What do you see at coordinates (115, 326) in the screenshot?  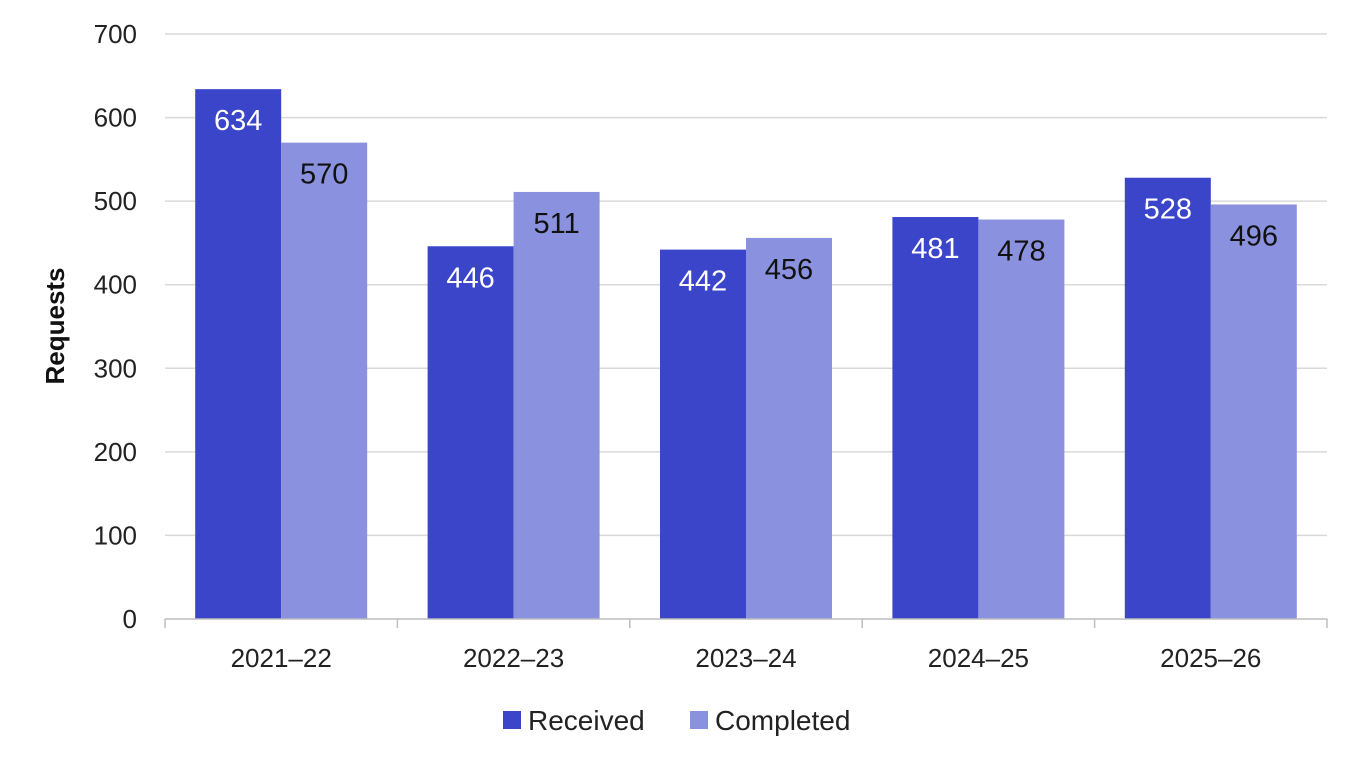 I see `y-axis-ticks: 0 100 200 300 400 500 600 700` at bounding box center [115, 326].